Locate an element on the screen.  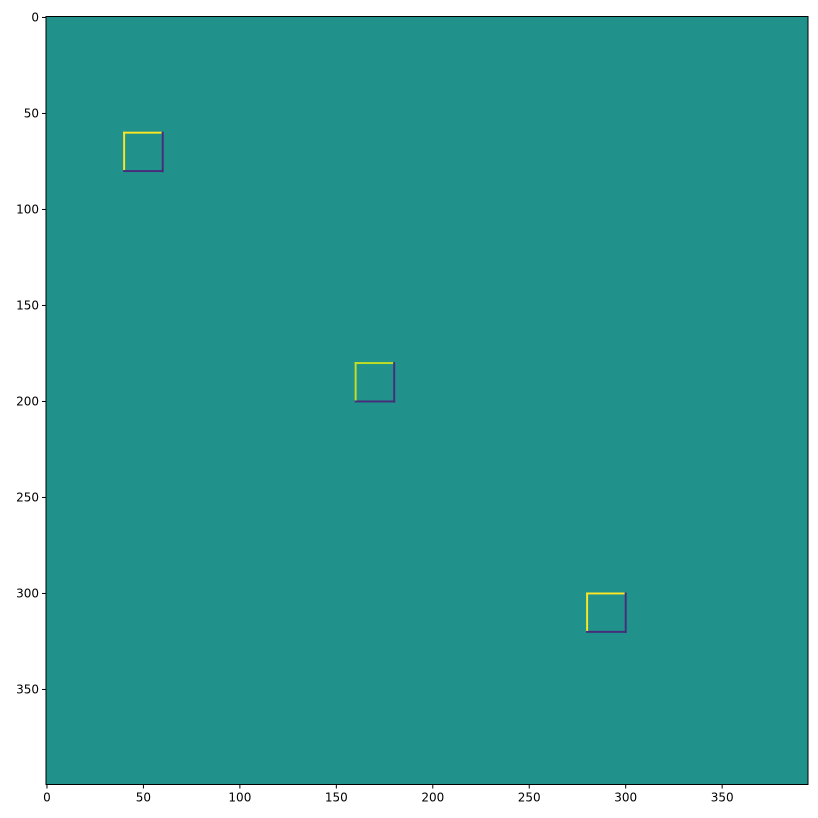
y-axis: 0 50 100 150 200 250 300 350 is located at coordinates (31, 353).